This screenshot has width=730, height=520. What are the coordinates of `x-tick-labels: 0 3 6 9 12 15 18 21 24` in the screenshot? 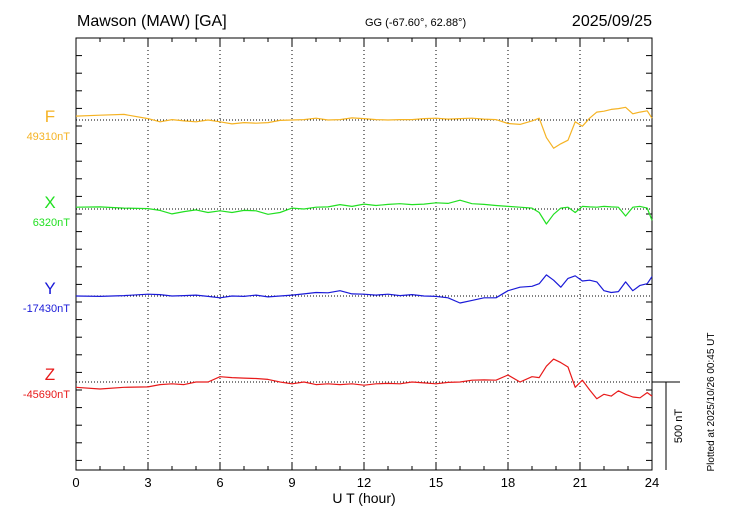 It's located at (365, 482).